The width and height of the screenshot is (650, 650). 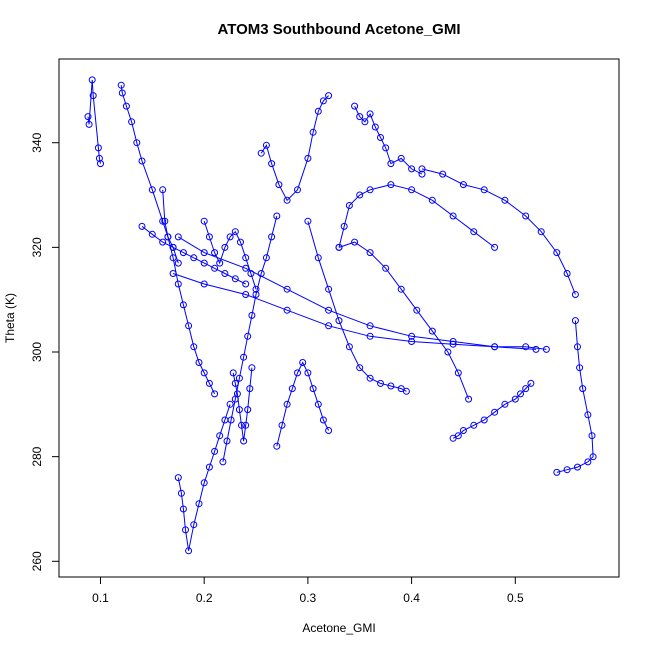 I want to click on y-axis-label: Theta (K), so click(x=10, y=318).